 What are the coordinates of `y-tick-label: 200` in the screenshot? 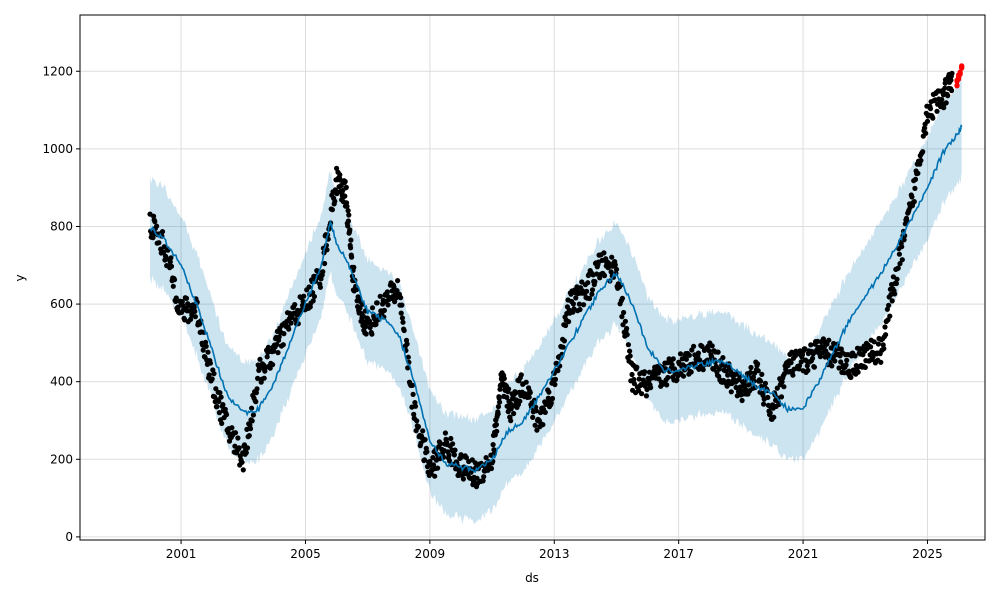 It's located at (61, 459).